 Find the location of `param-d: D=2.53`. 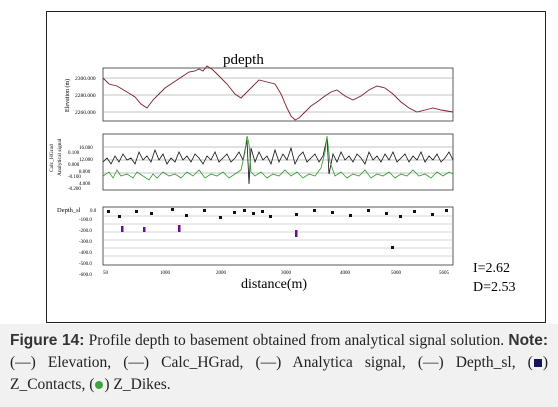

param-d: D=2.53 is located at coordinates (494, 287).